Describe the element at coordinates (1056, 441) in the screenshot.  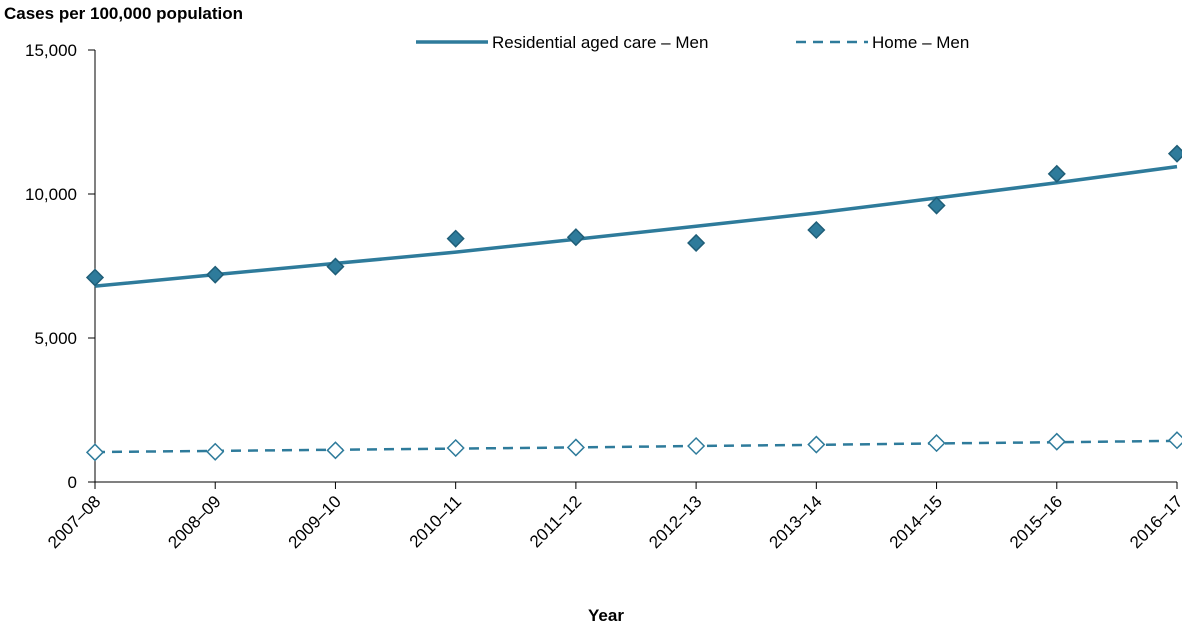
I see `point-home-2015–16` at that location.